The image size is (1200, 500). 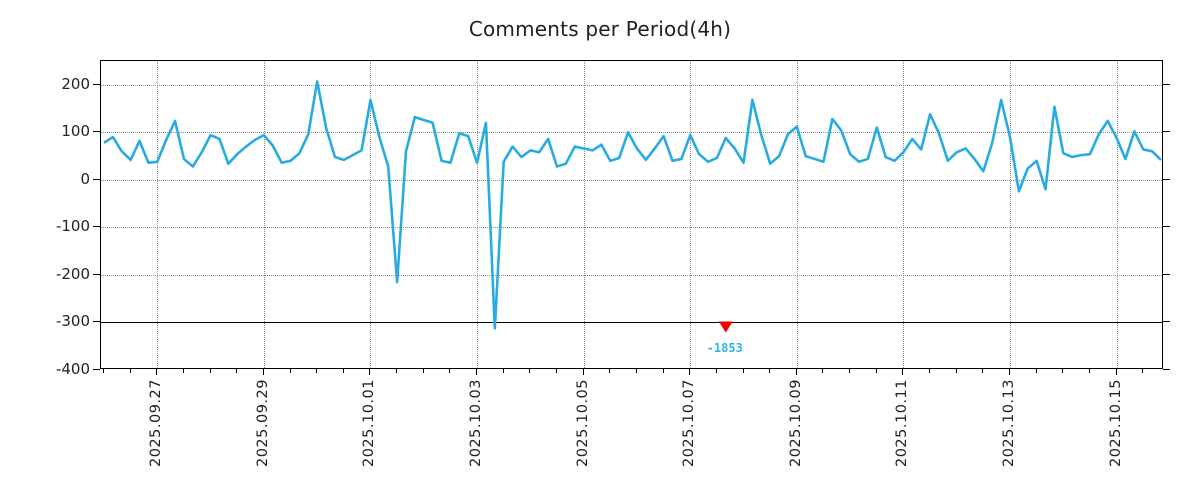 What do you see at coordinates (369, 423) in the screenshot?
I see `x-axis-tick-label: 2025.10.01` at bounding box center [369, 423].